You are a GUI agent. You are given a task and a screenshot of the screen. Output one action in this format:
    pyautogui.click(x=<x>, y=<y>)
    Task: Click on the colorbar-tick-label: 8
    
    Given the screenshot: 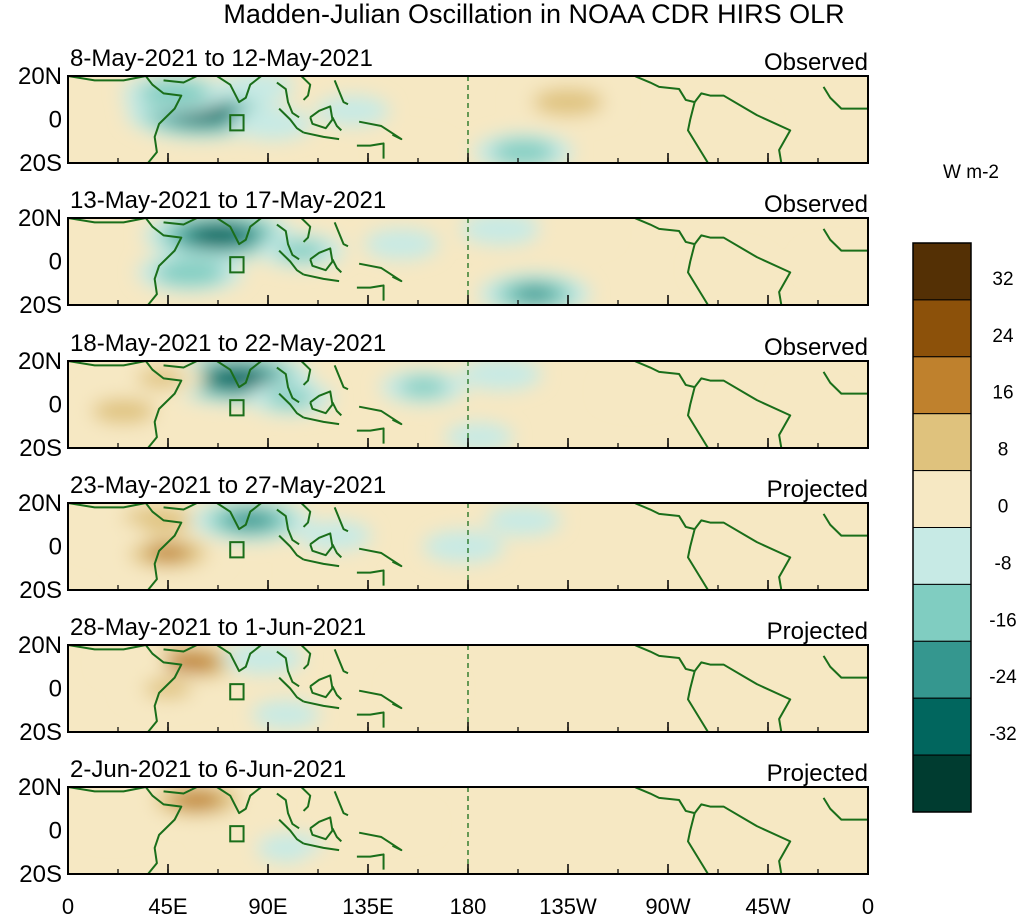 What is the action you would take?
    pyautogui.click(x=1003, y=450)
    